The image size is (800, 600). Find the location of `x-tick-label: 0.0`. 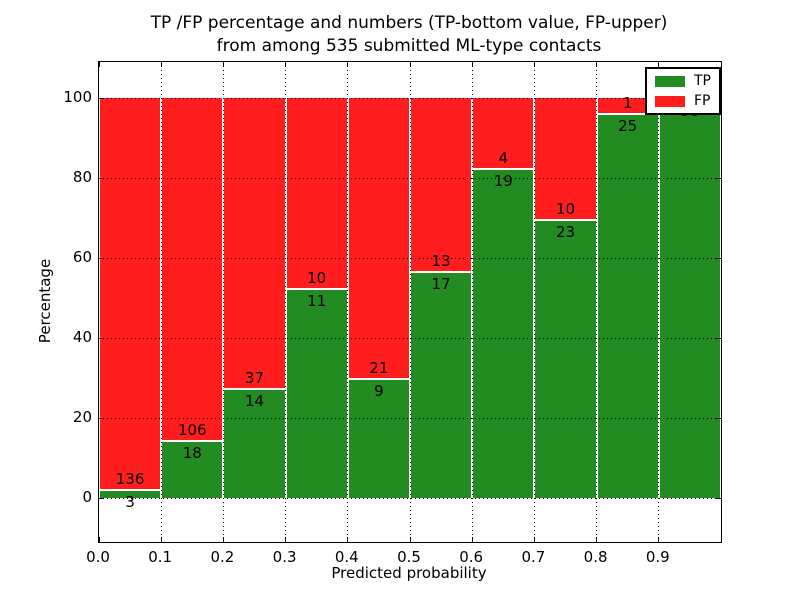

x-tick-label: 0.0 is located at coordinates (98, 557).